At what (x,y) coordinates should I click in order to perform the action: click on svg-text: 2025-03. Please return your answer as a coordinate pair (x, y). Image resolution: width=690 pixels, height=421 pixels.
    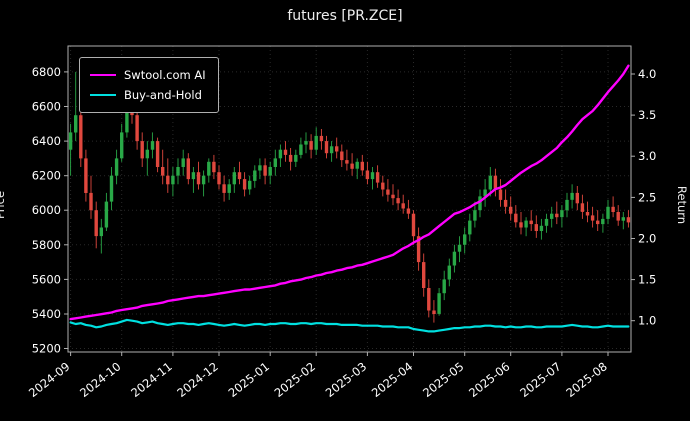
    Looking at the image, I should click on (346, 379).